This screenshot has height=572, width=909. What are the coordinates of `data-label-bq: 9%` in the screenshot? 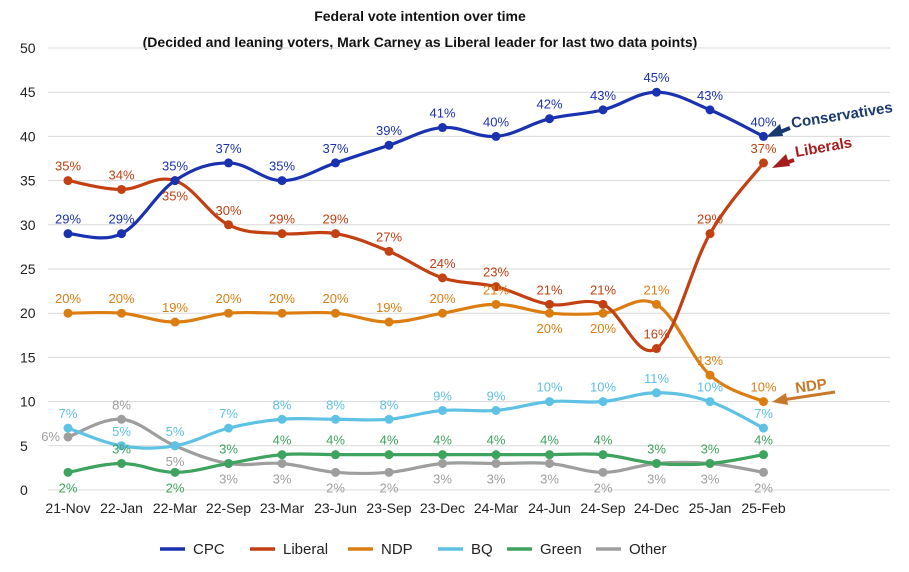 It's located at (496, 395).